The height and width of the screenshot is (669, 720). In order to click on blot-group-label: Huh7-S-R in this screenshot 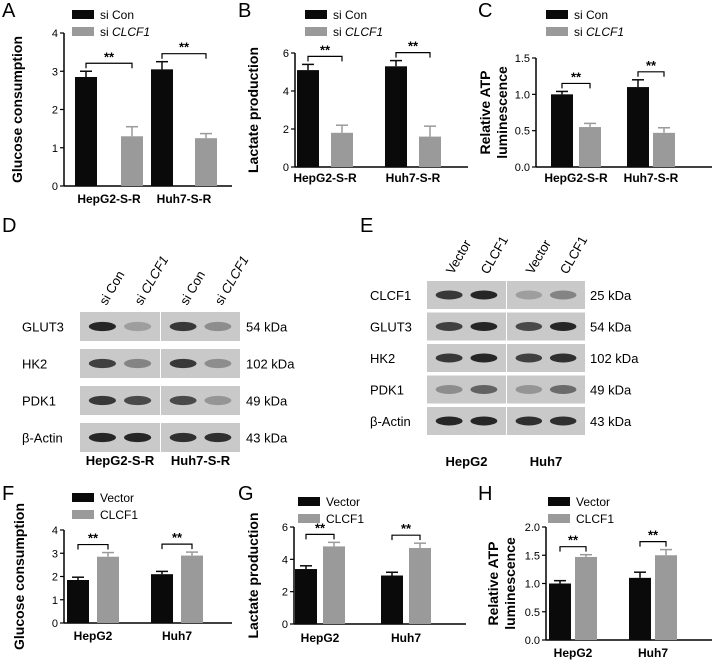, I will do `click(201, 460)`.